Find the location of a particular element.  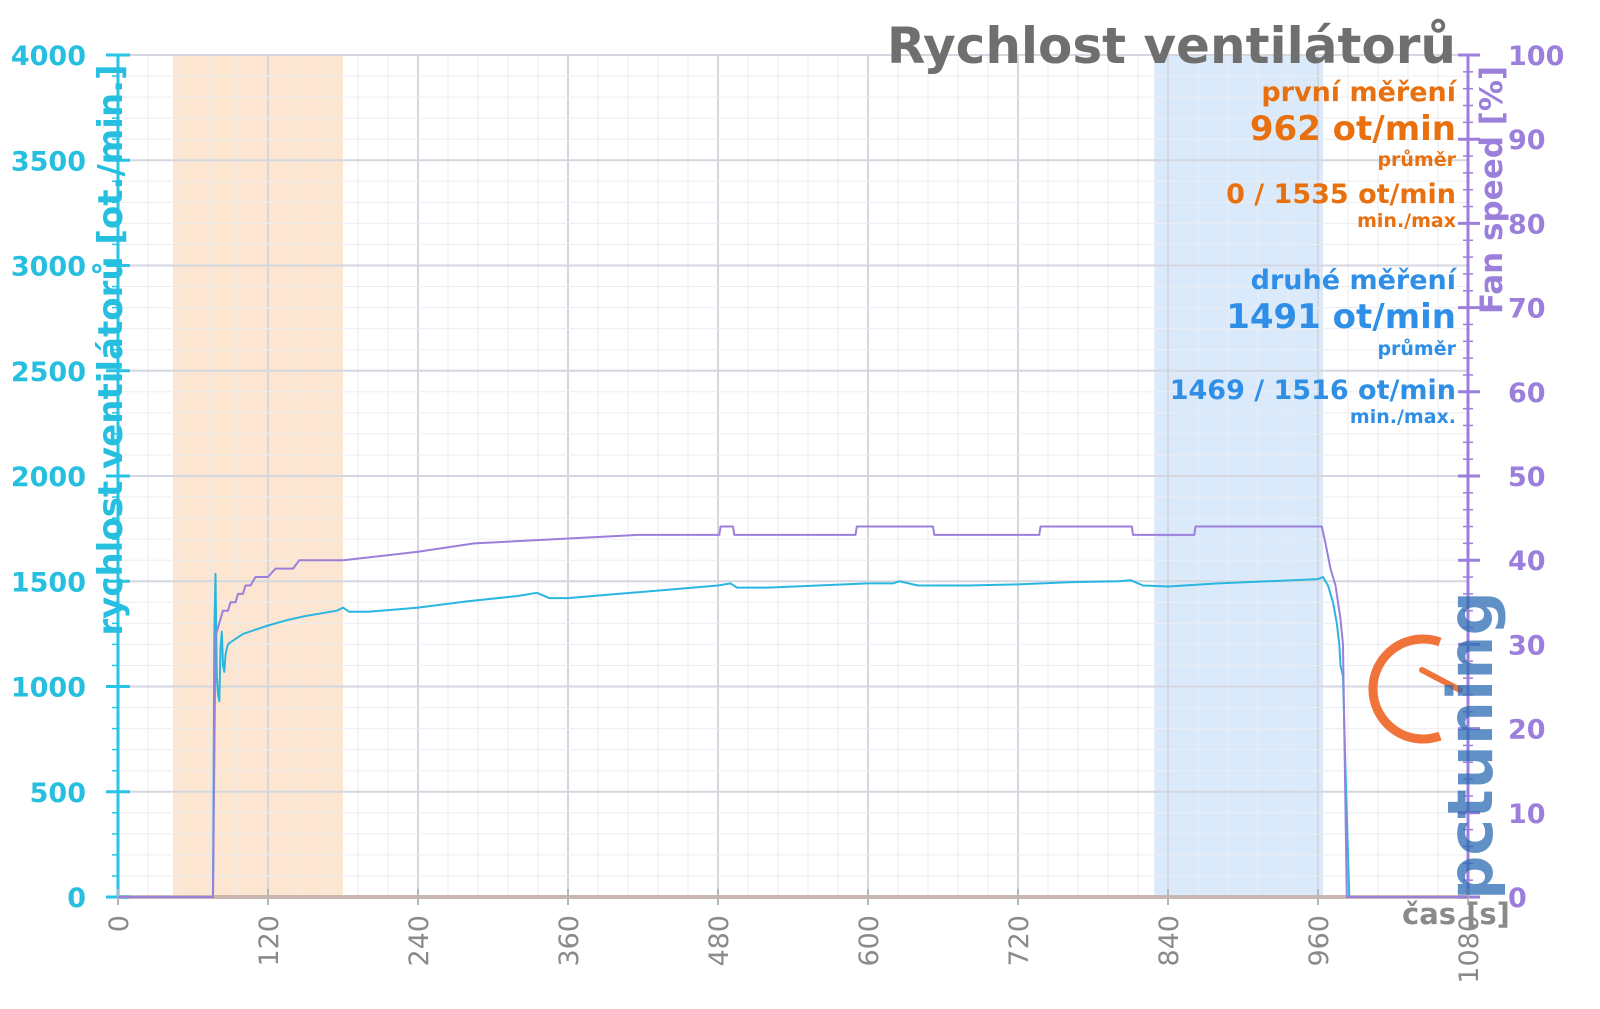

y-tick-label-left: 2000 is located at coordinates (48, 477).